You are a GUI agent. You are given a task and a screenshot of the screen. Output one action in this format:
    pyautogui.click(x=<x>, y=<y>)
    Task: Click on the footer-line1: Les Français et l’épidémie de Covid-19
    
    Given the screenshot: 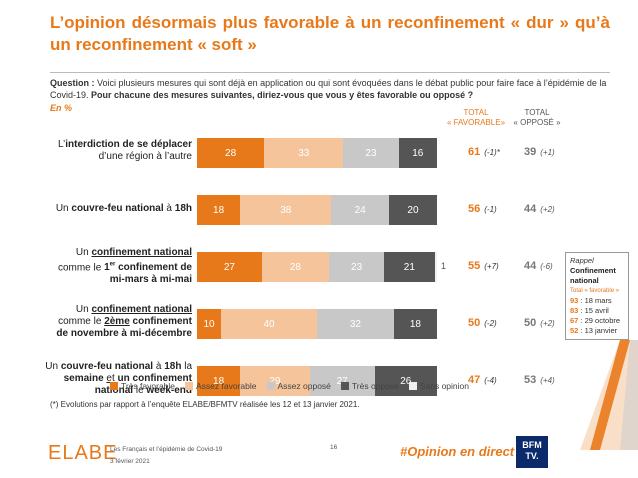 What is the action you would take?
    pyautogui.click(x=166, y=449)
    